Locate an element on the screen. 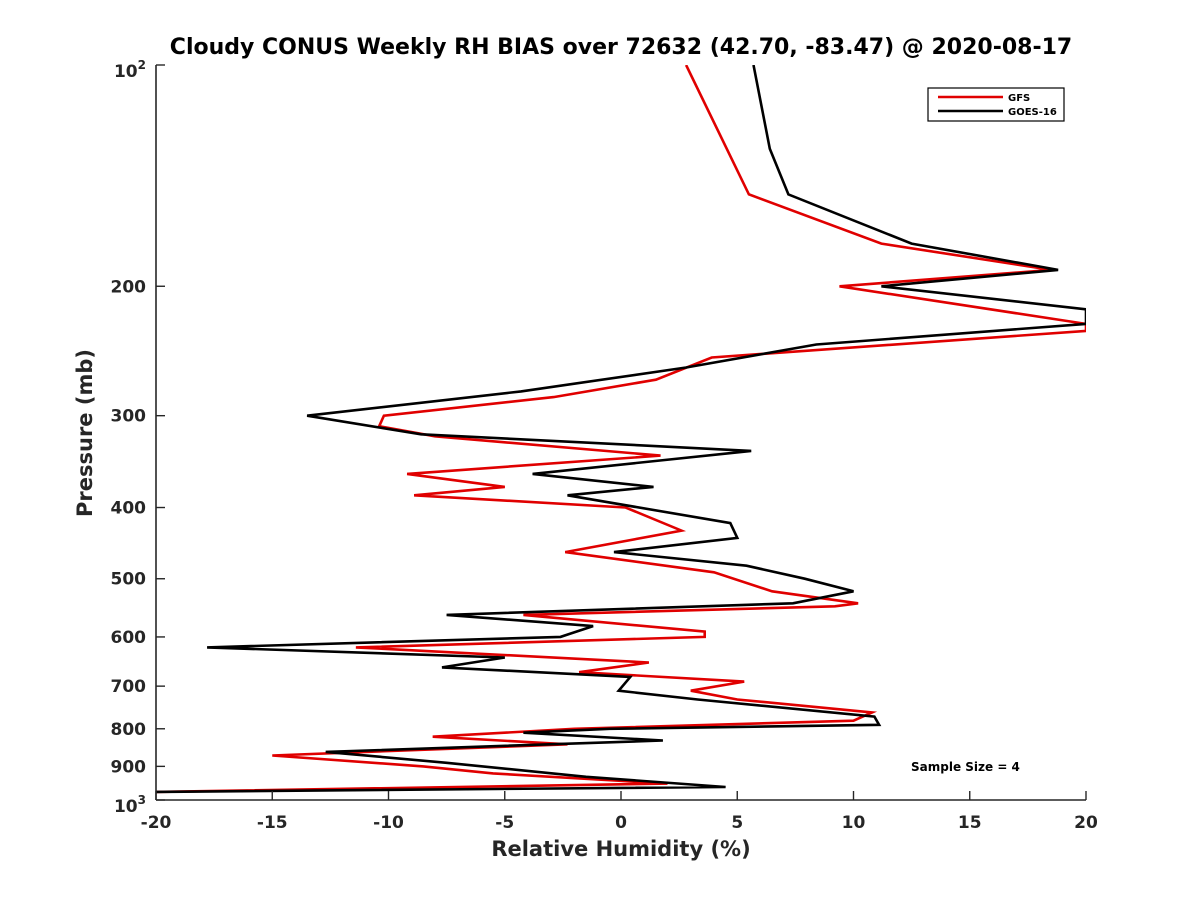  sample-size-annotation: Sample Size = 4 is located at coordinates (965, 767).